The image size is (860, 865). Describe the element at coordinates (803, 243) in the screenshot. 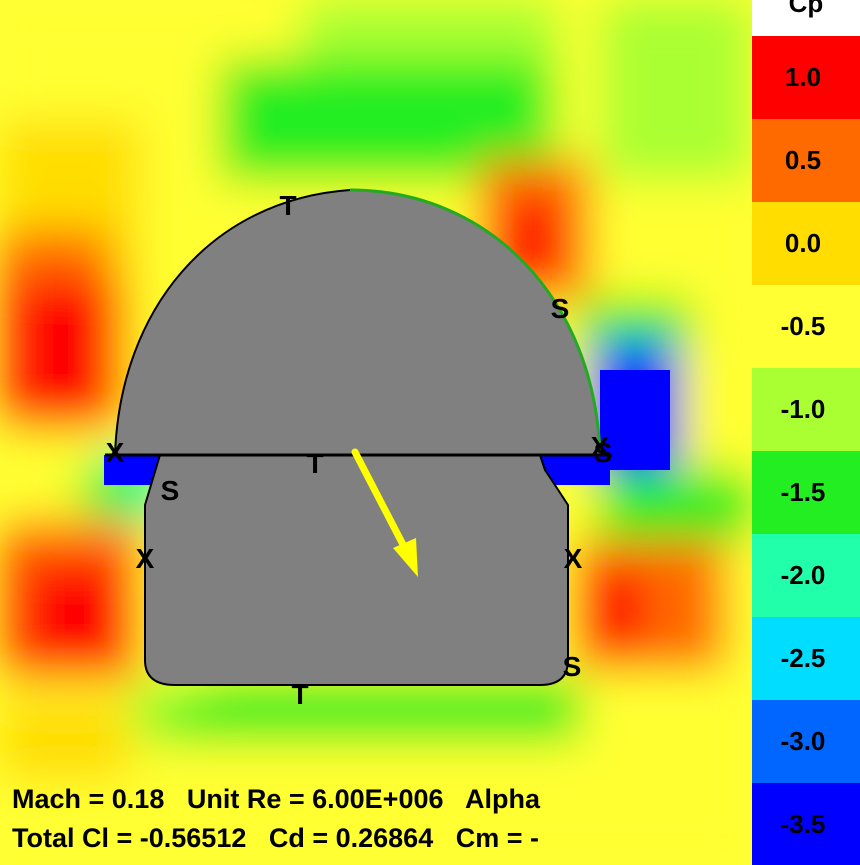

I see `colorbar-label: 0.0` at that location.